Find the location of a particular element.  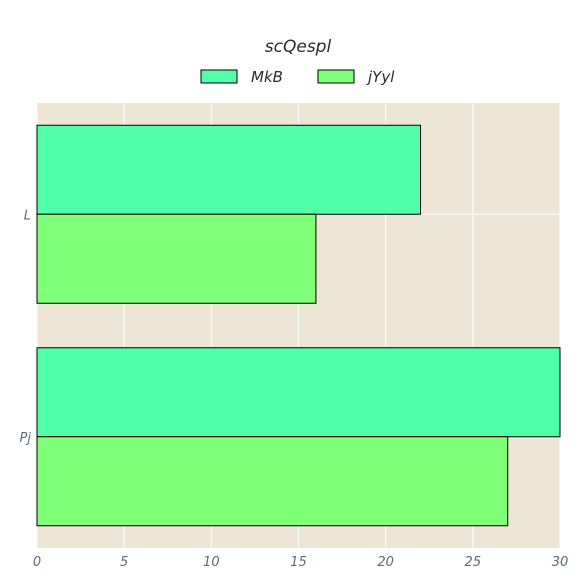

bar-jYyl-L is located at coordinates (176, 258).